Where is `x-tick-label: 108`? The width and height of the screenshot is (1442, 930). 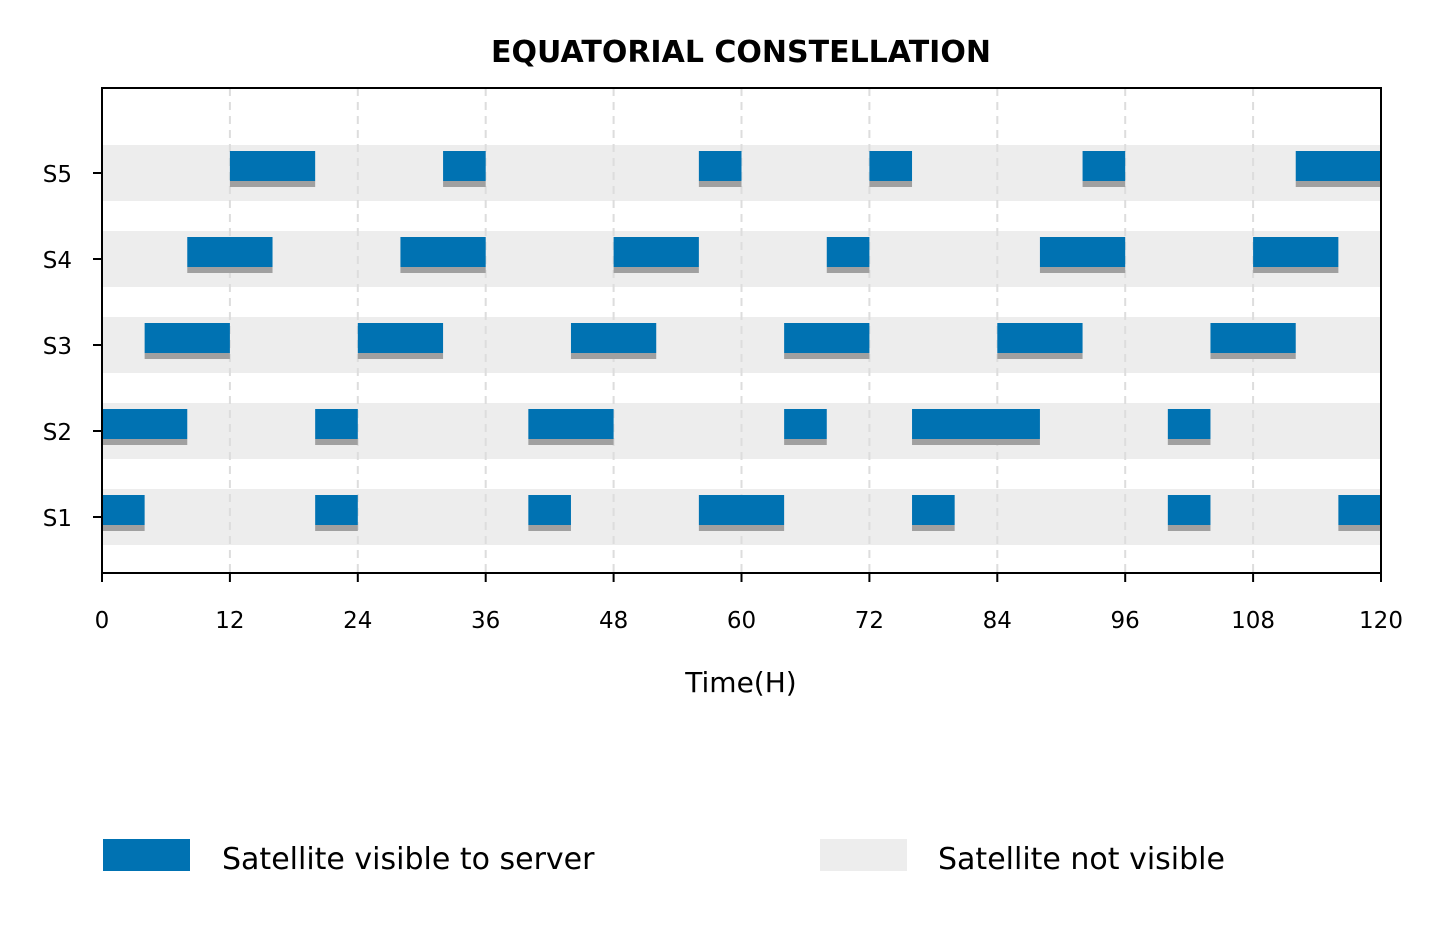 x-tick-label: 108 is located at coordinates (1253, 621).